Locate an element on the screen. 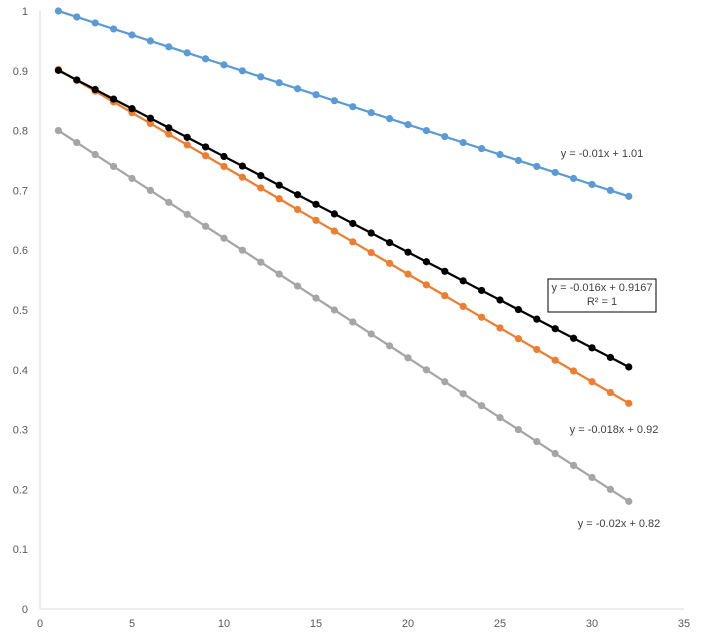  y-tick-label: 0.8 is located at coordinates (20, 132).